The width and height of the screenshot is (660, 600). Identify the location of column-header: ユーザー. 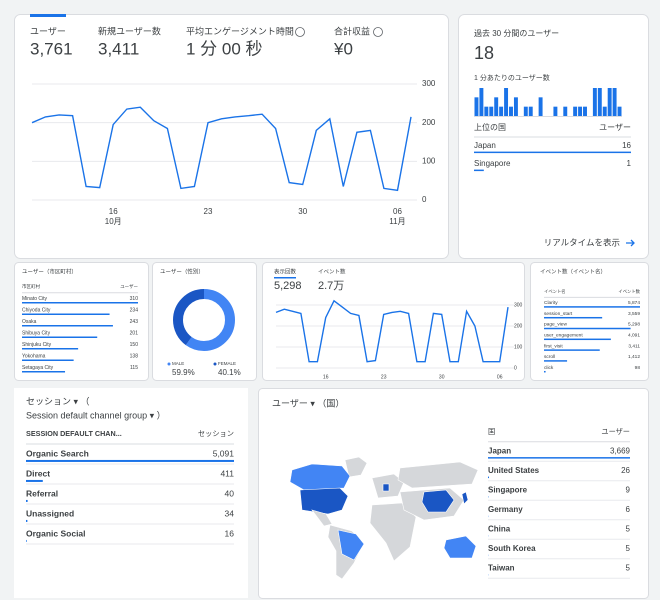
(615, 127).